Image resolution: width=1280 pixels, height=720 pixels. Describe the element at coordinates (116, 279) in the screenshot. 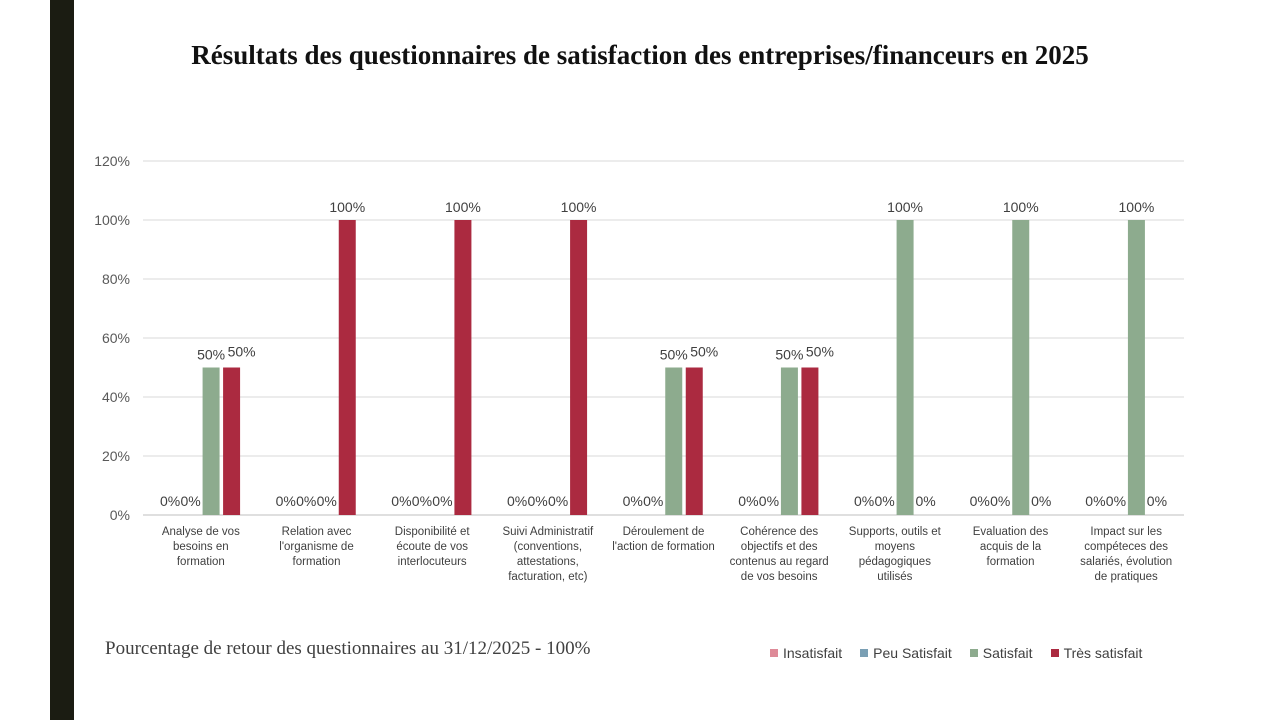

I see `y-tick-label: 80%` at that location.